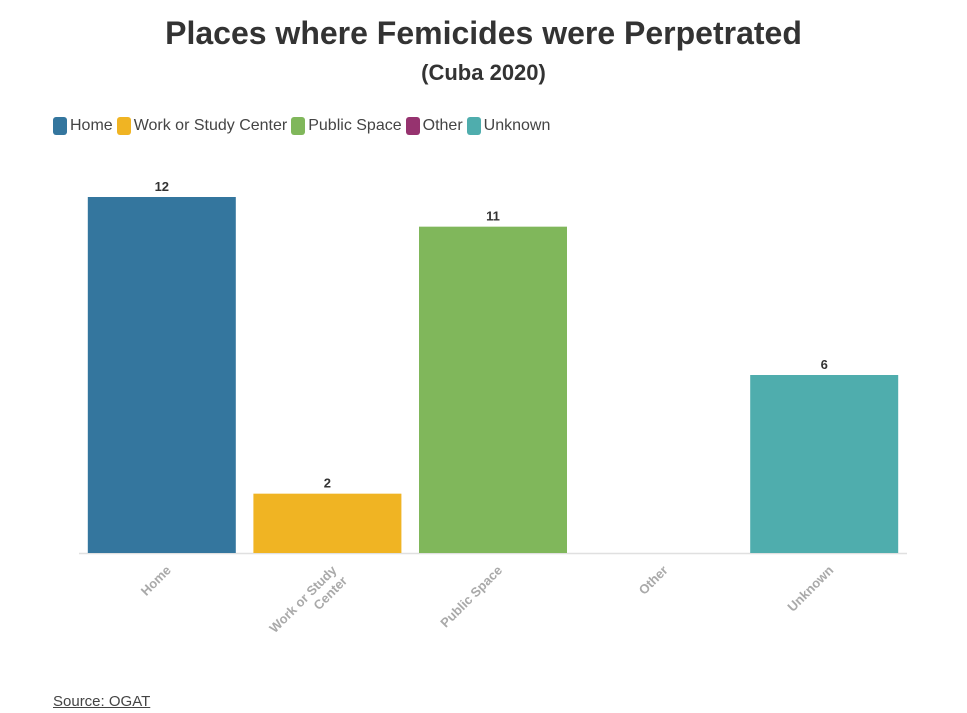 The width and height of the screenshot is (967, 713). What do you see at coordinates (824, 464) in the screenshot?
I see `bar-unknown` at bounding box center [824, 464].